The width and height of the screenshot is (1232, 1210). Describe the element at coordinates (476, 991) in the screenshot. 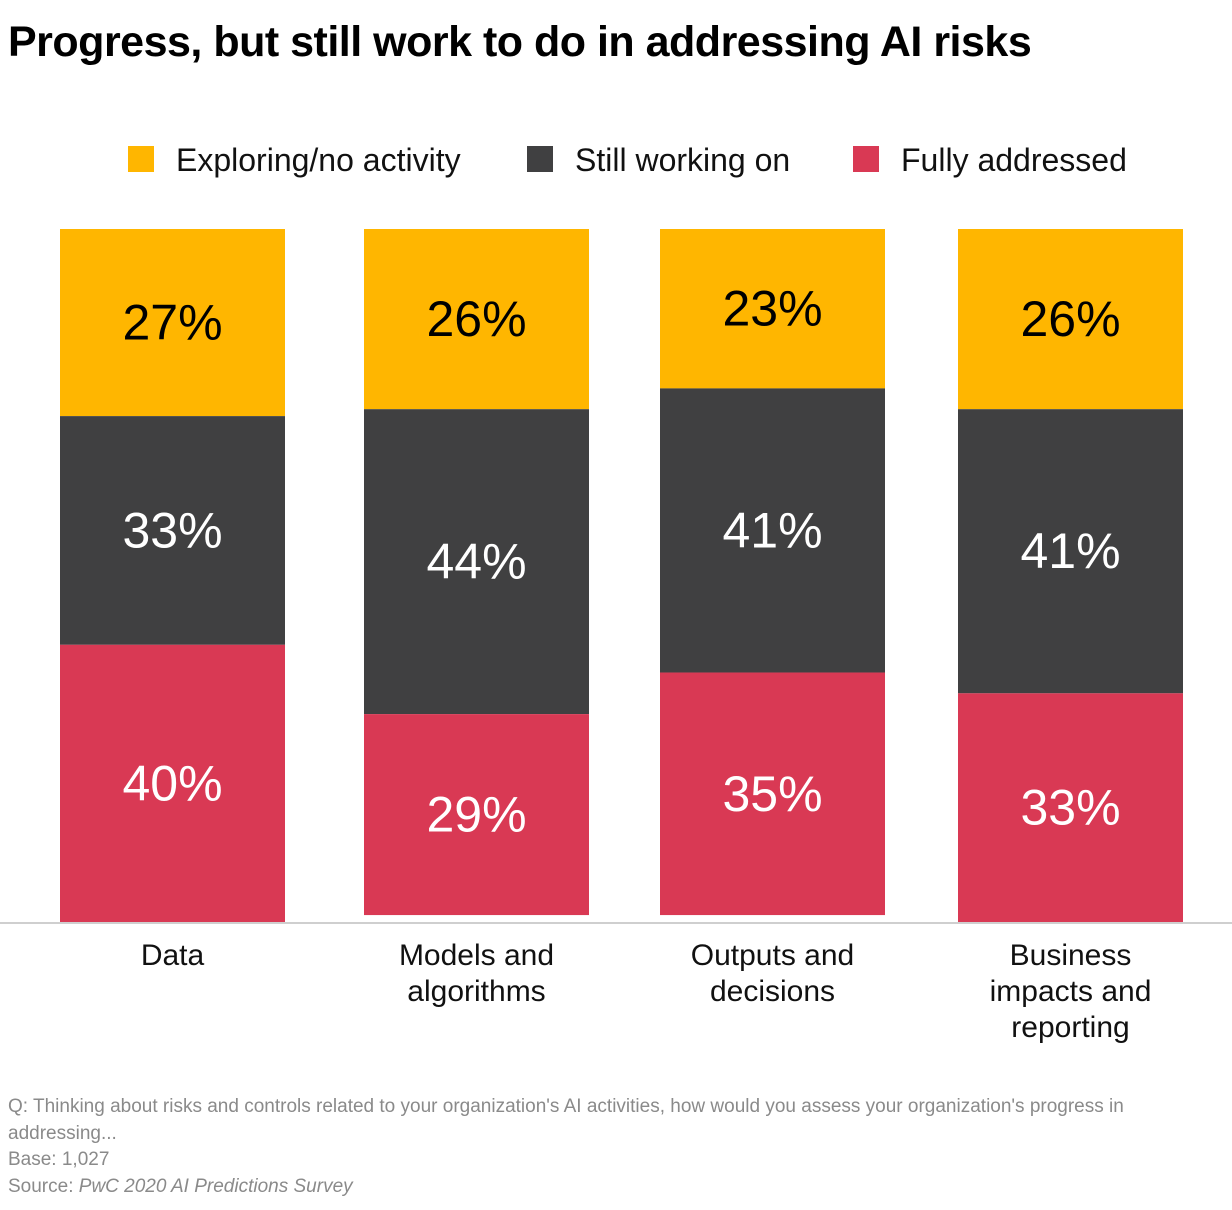

I see `x-tick-label-line: algorithms` at that location.